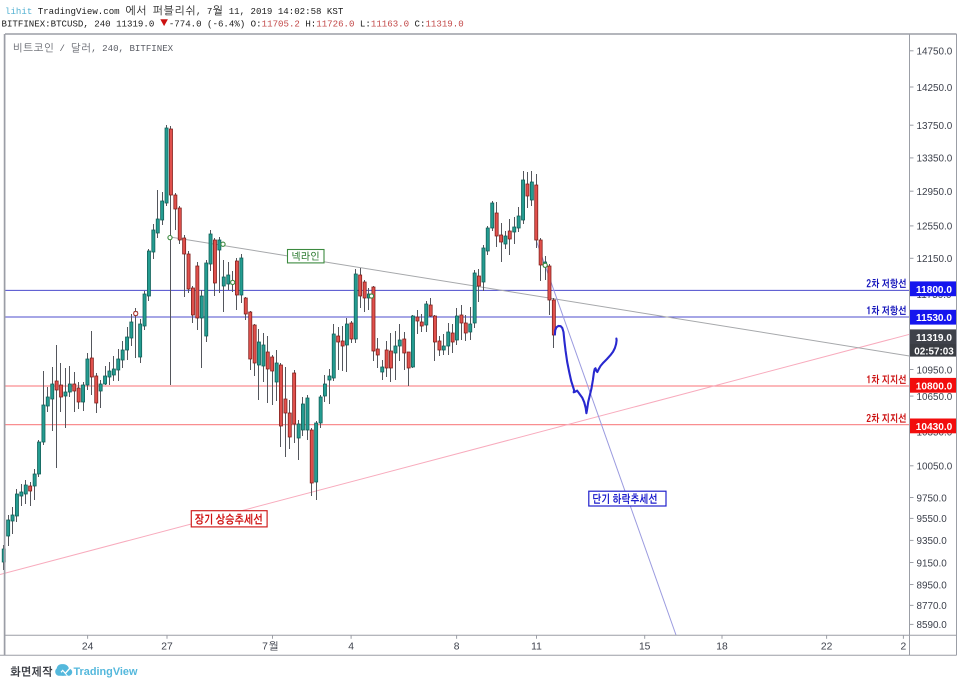 This screenshot has width=960, height=686. Describe the element at coordinates (935, 88) in the screenshot. I see `svg-text: 14250.0` at that location.